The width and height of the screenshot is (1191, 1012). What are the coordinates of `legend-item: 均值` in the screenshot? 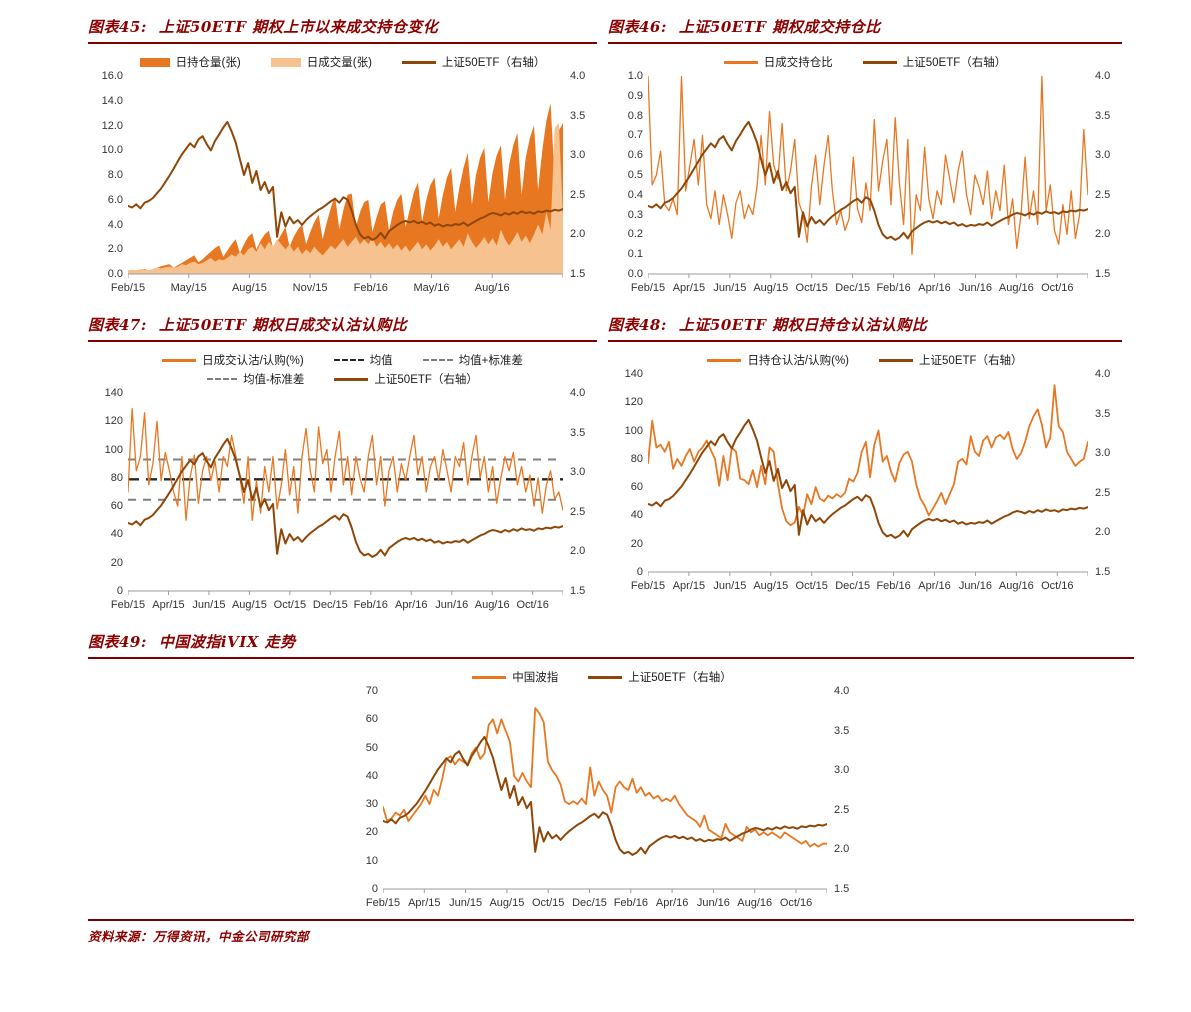 It's located at (363, 360).